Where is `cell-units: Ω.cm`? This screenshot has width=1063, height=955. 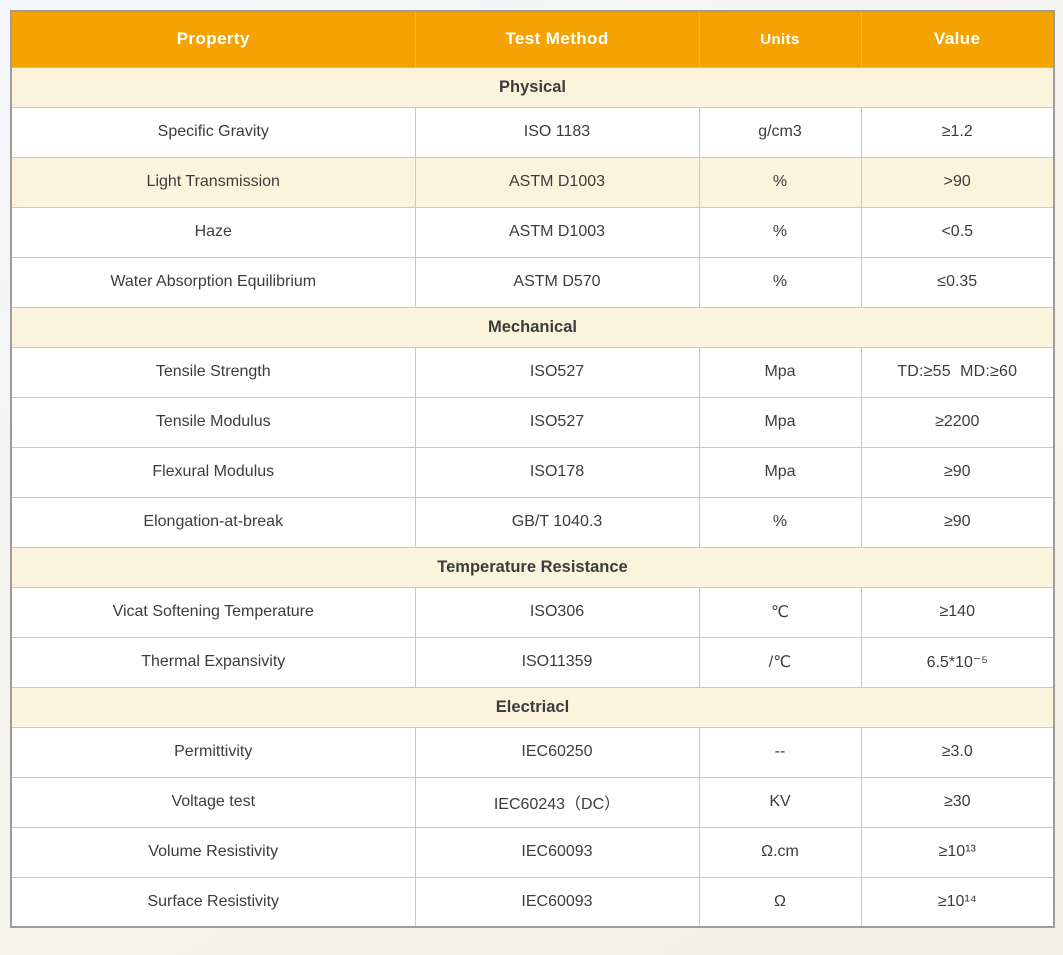 cell-units: Ω.cm is located at coordinates (780, 852).